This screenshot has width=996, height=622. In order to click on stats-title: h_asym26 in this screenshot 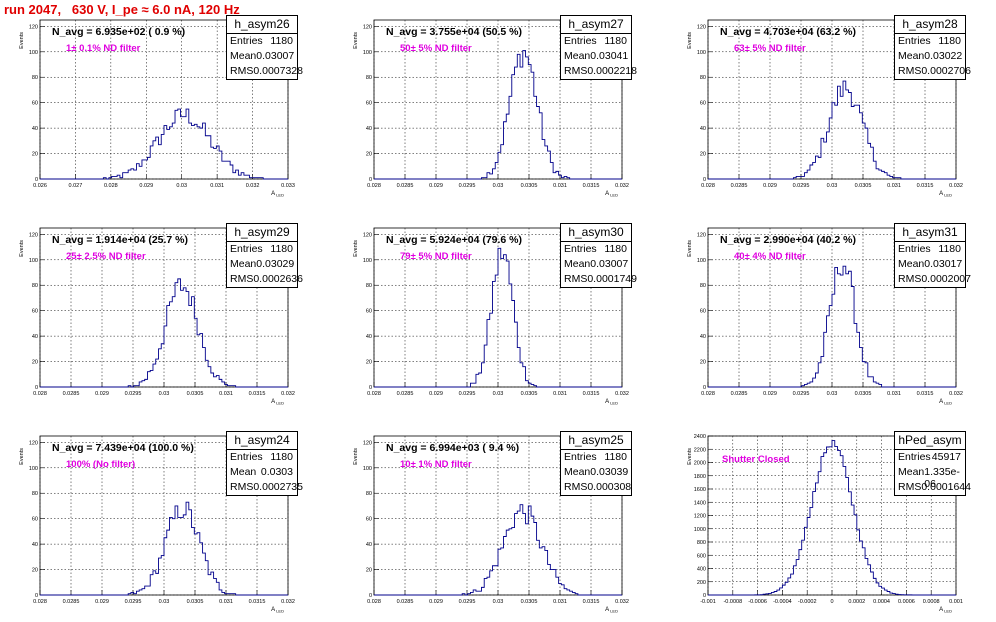, I will do `click(262, 25)`.